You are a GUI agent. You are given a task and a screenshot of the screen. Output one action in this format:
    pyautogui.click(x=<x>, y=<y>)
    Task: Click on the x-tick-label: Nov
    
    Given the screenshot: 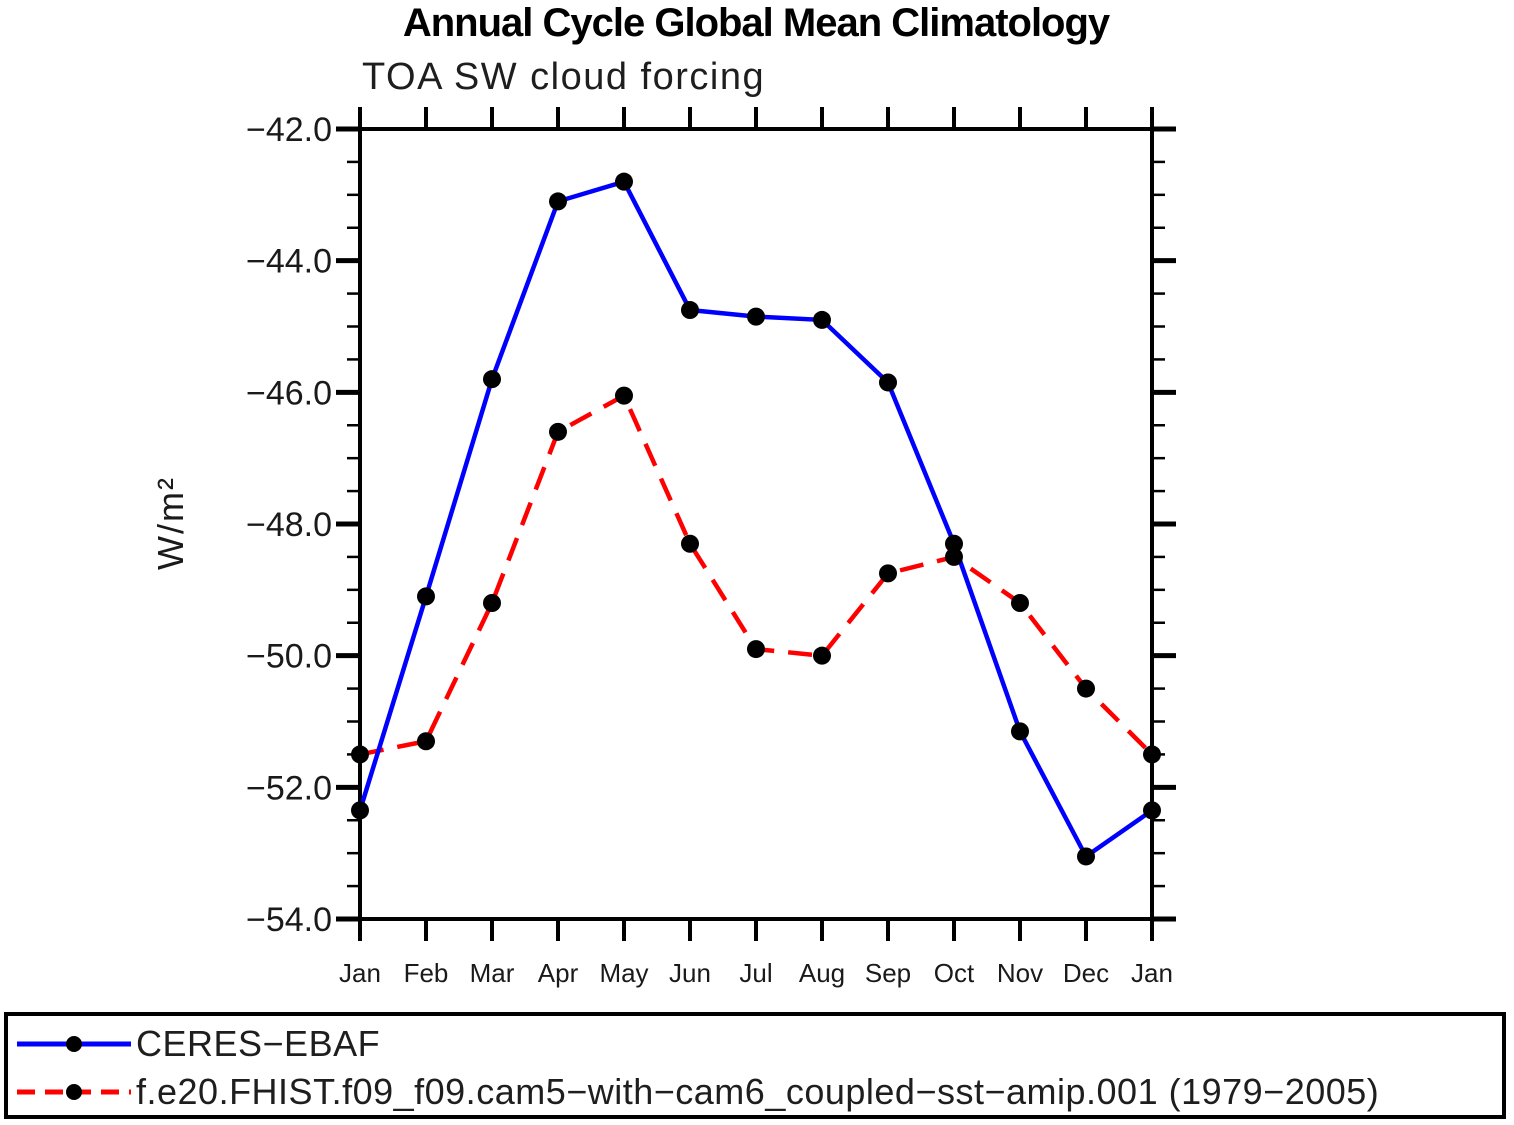 What is the action you would take?
    pyautogui.click(x=1020, y=973)
    